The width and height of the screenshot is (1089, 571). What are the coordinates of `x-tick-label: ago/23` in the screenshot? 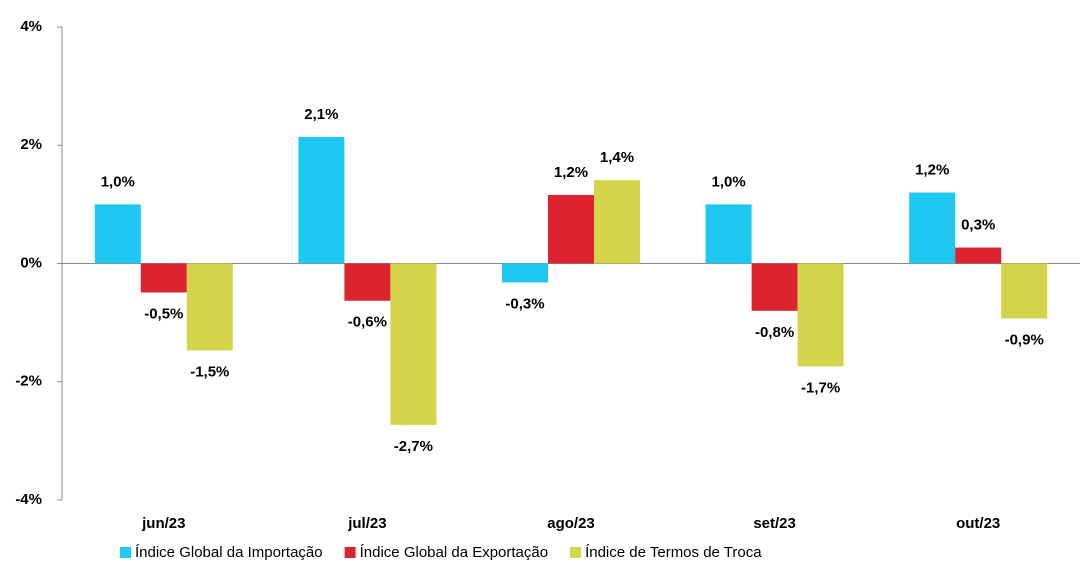 It's located at (571, 523).